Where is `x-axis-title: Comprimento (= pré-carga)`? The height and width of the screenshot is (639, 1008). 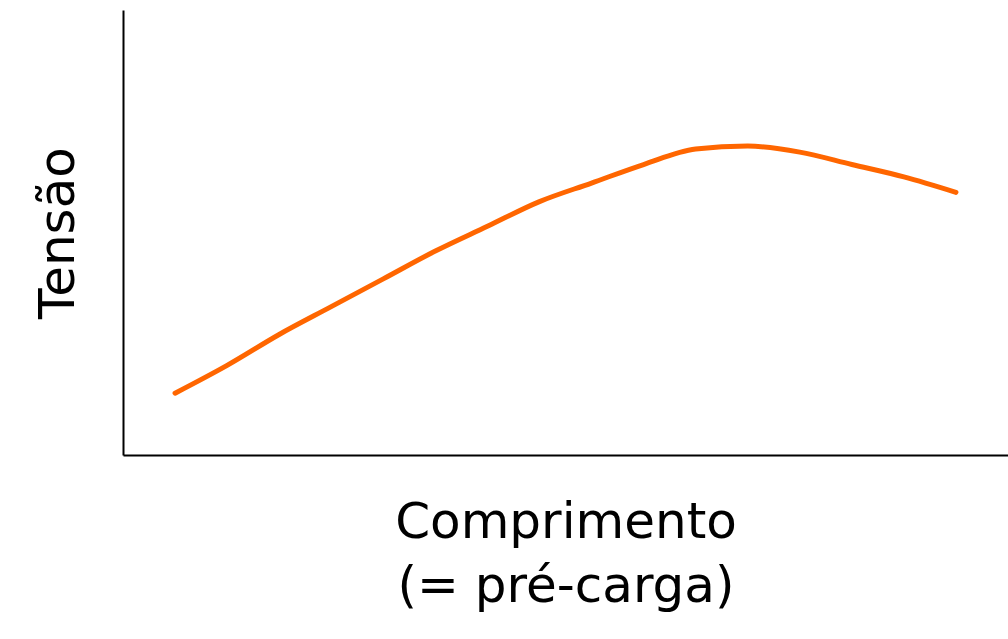
x-axis-title: Comprimento (= pré-carga) is located at coordinates (566, 552).